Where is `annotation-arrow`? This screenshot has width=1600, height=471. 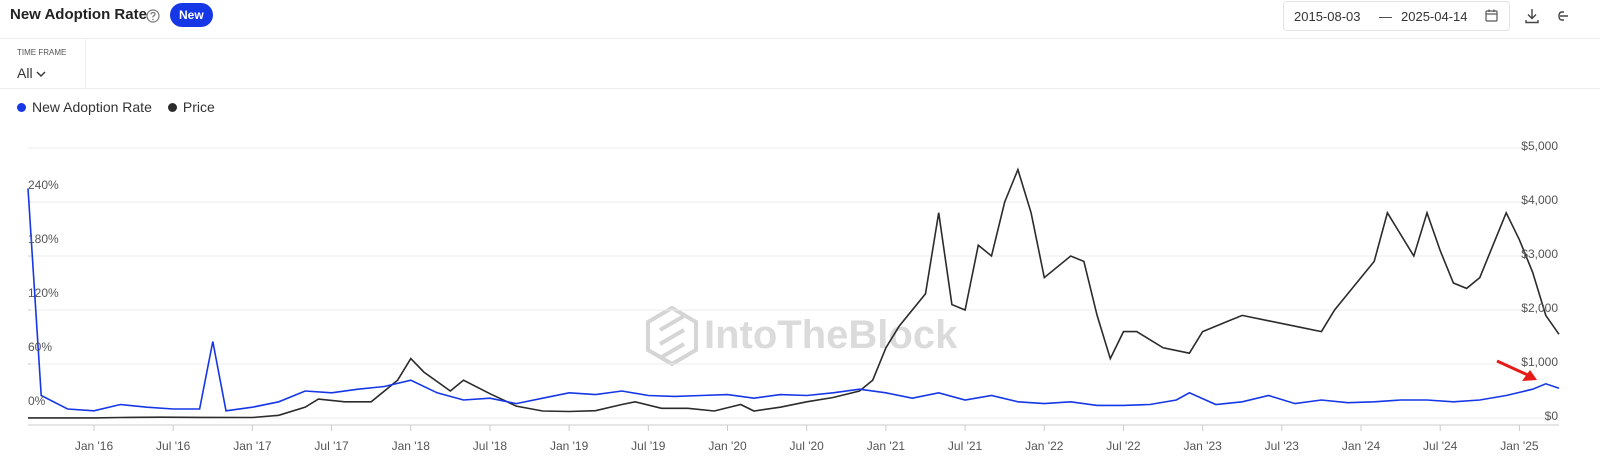 annotation-arrow is located at coordinates (1513, 368).